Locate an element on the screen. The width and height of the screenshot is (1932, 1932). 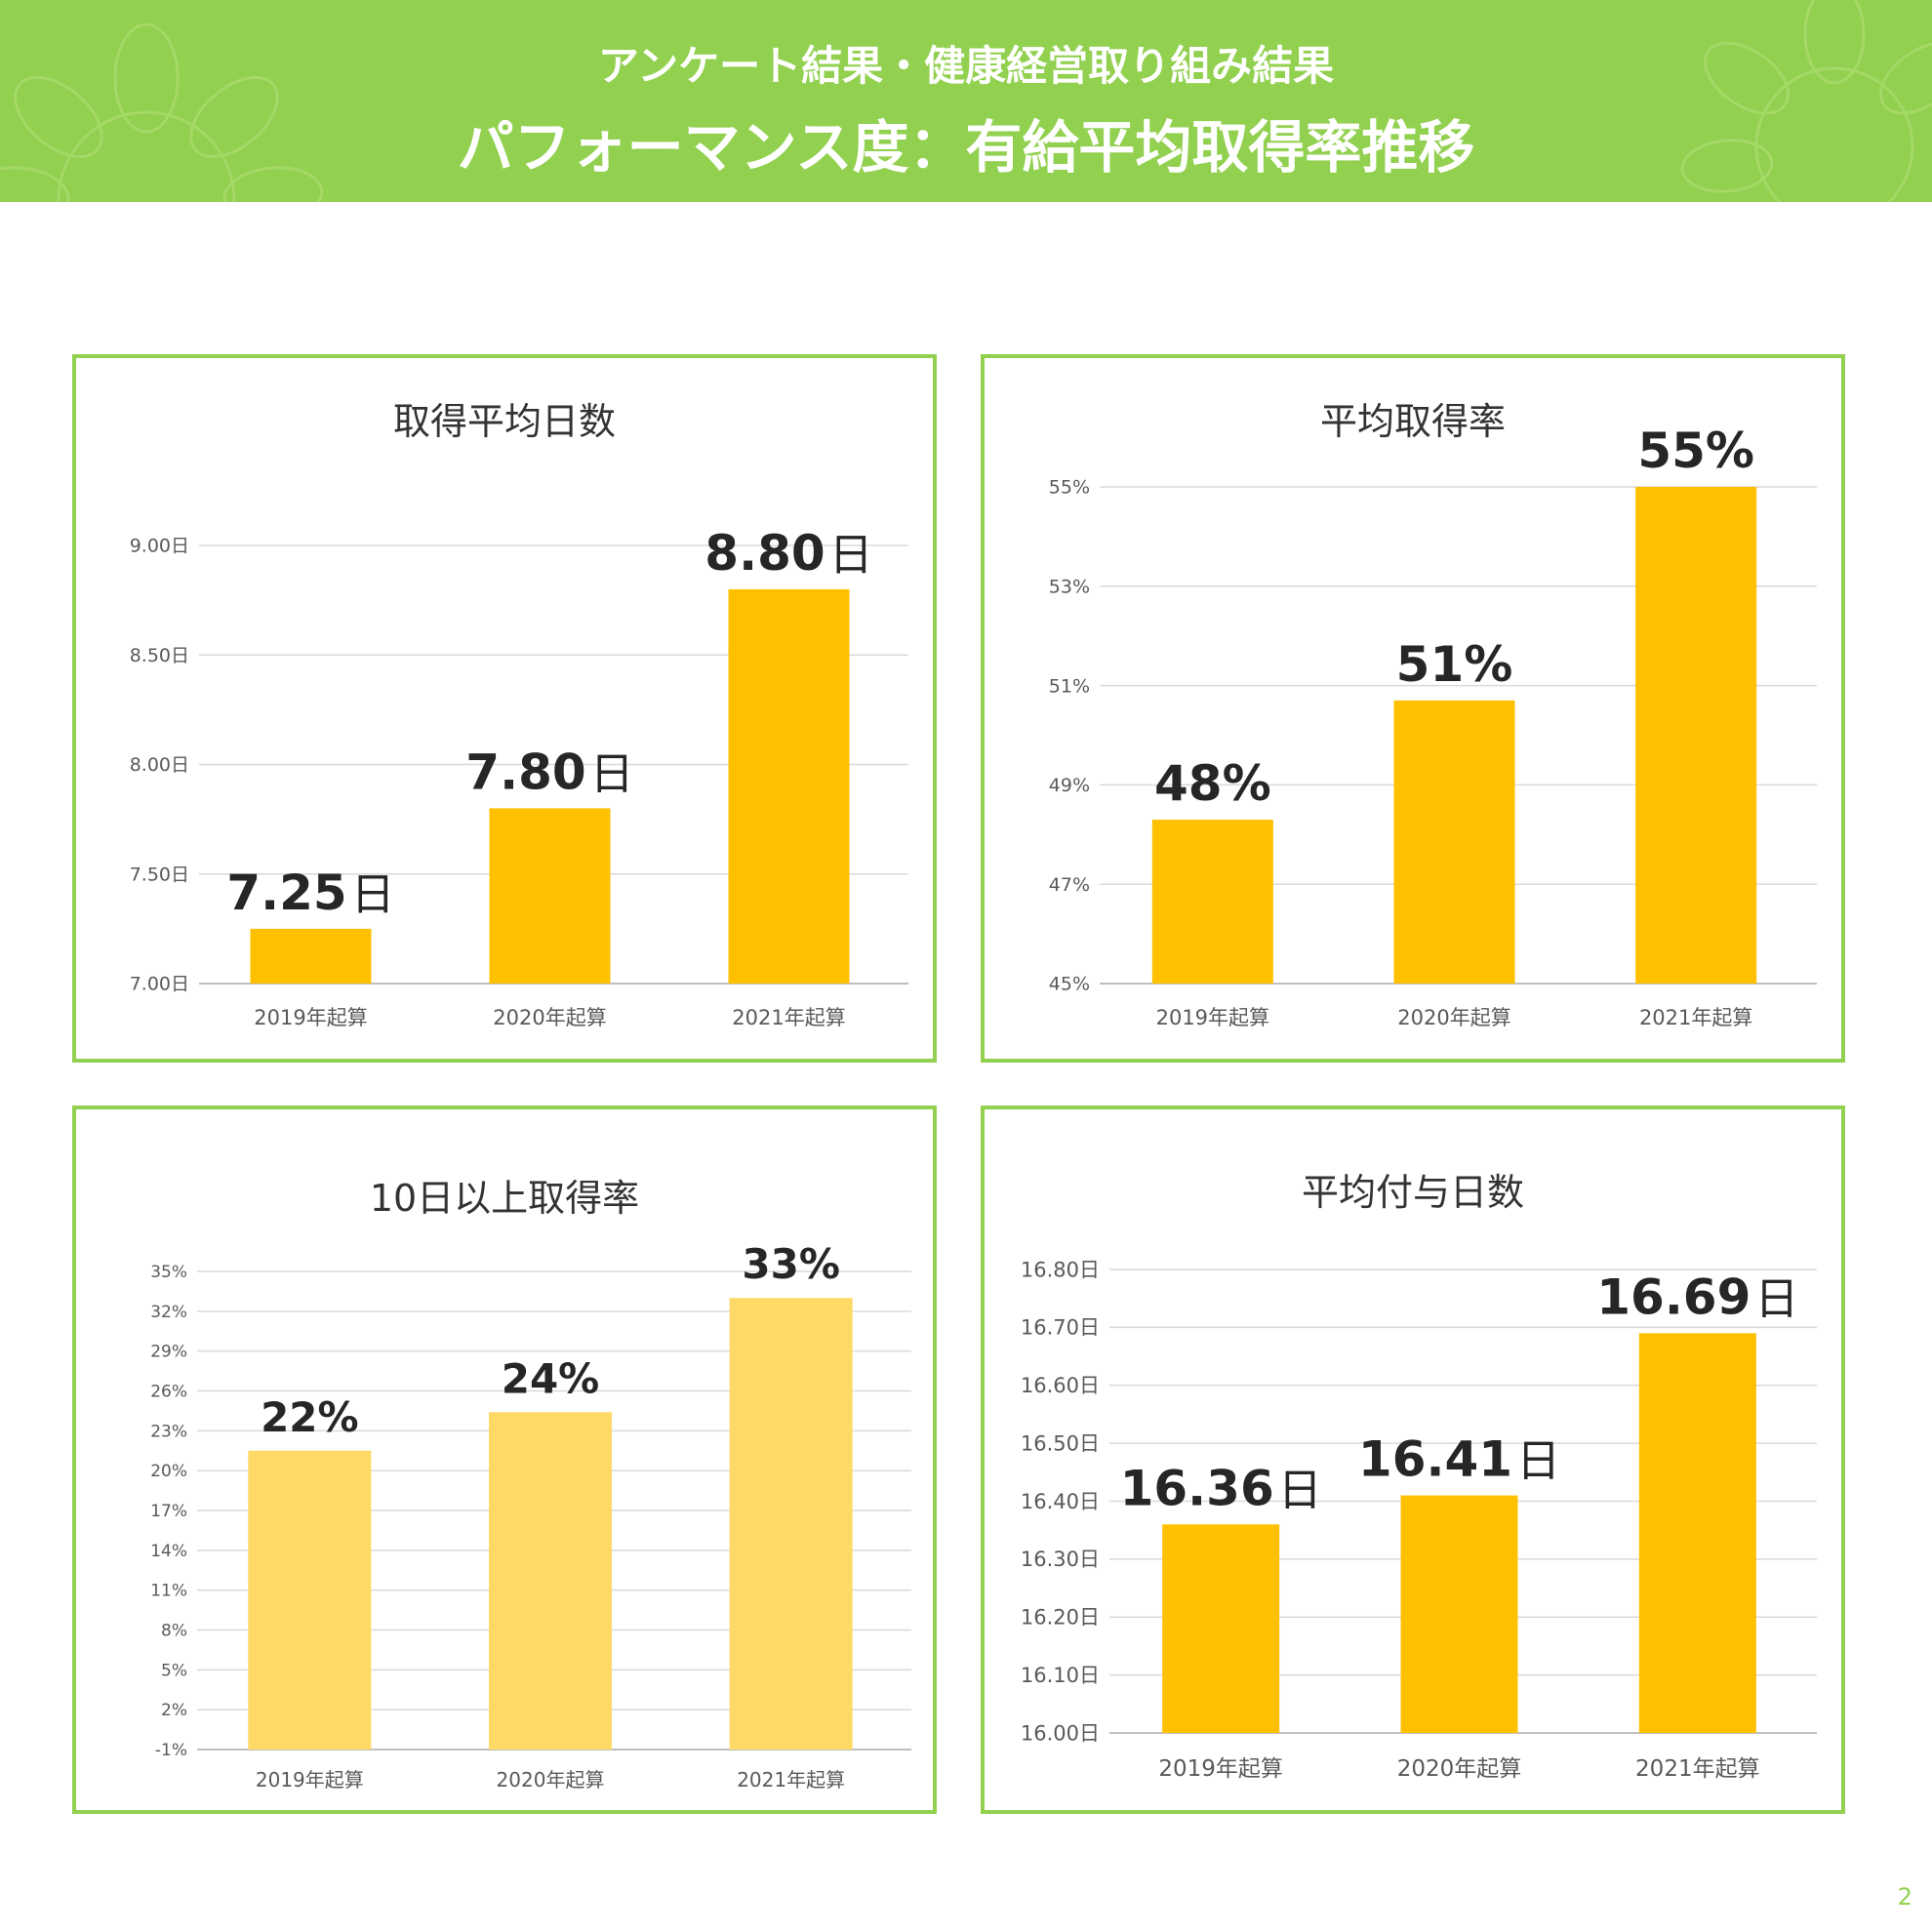
data-label: 33% is located at coordinates (791, 1264).